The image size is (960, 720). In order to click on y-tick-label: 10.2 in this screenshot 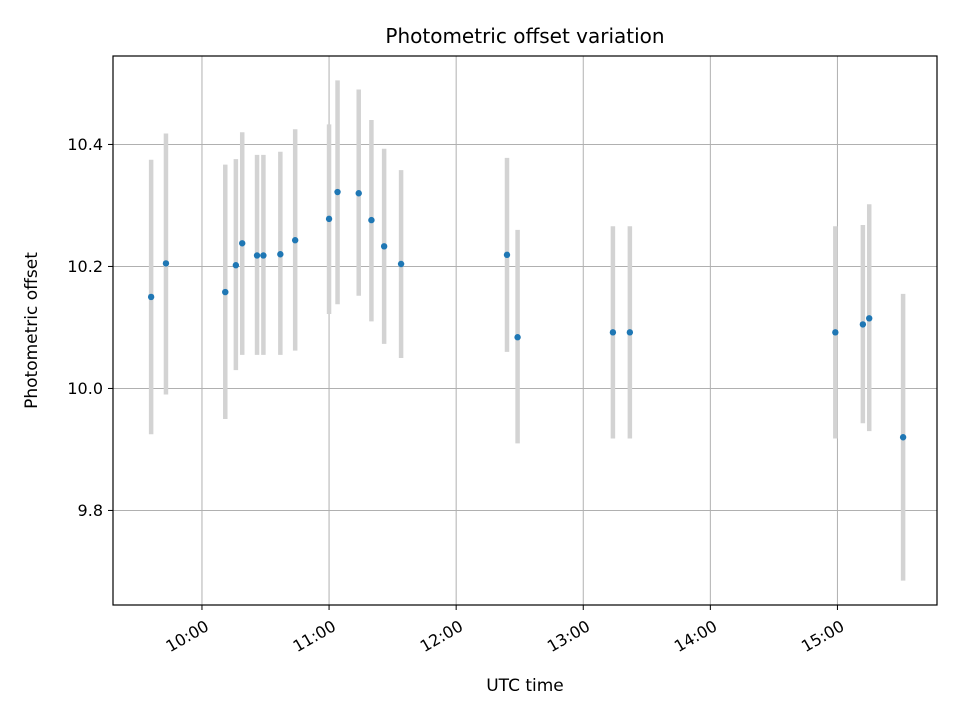, I will do `click(85, 266)`.